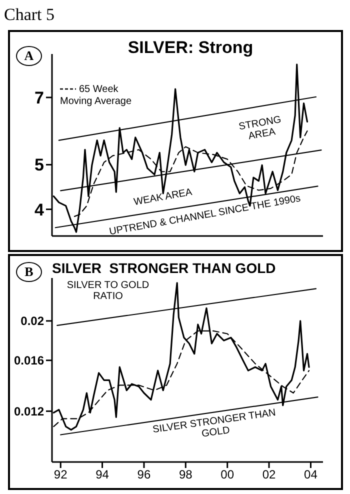 The height and width of the screenshot is (494, 350). What do you see at coordinates (39, 210) in the screenshot?
I see `y-tick-label: 4` at bounding box center [39, 210].